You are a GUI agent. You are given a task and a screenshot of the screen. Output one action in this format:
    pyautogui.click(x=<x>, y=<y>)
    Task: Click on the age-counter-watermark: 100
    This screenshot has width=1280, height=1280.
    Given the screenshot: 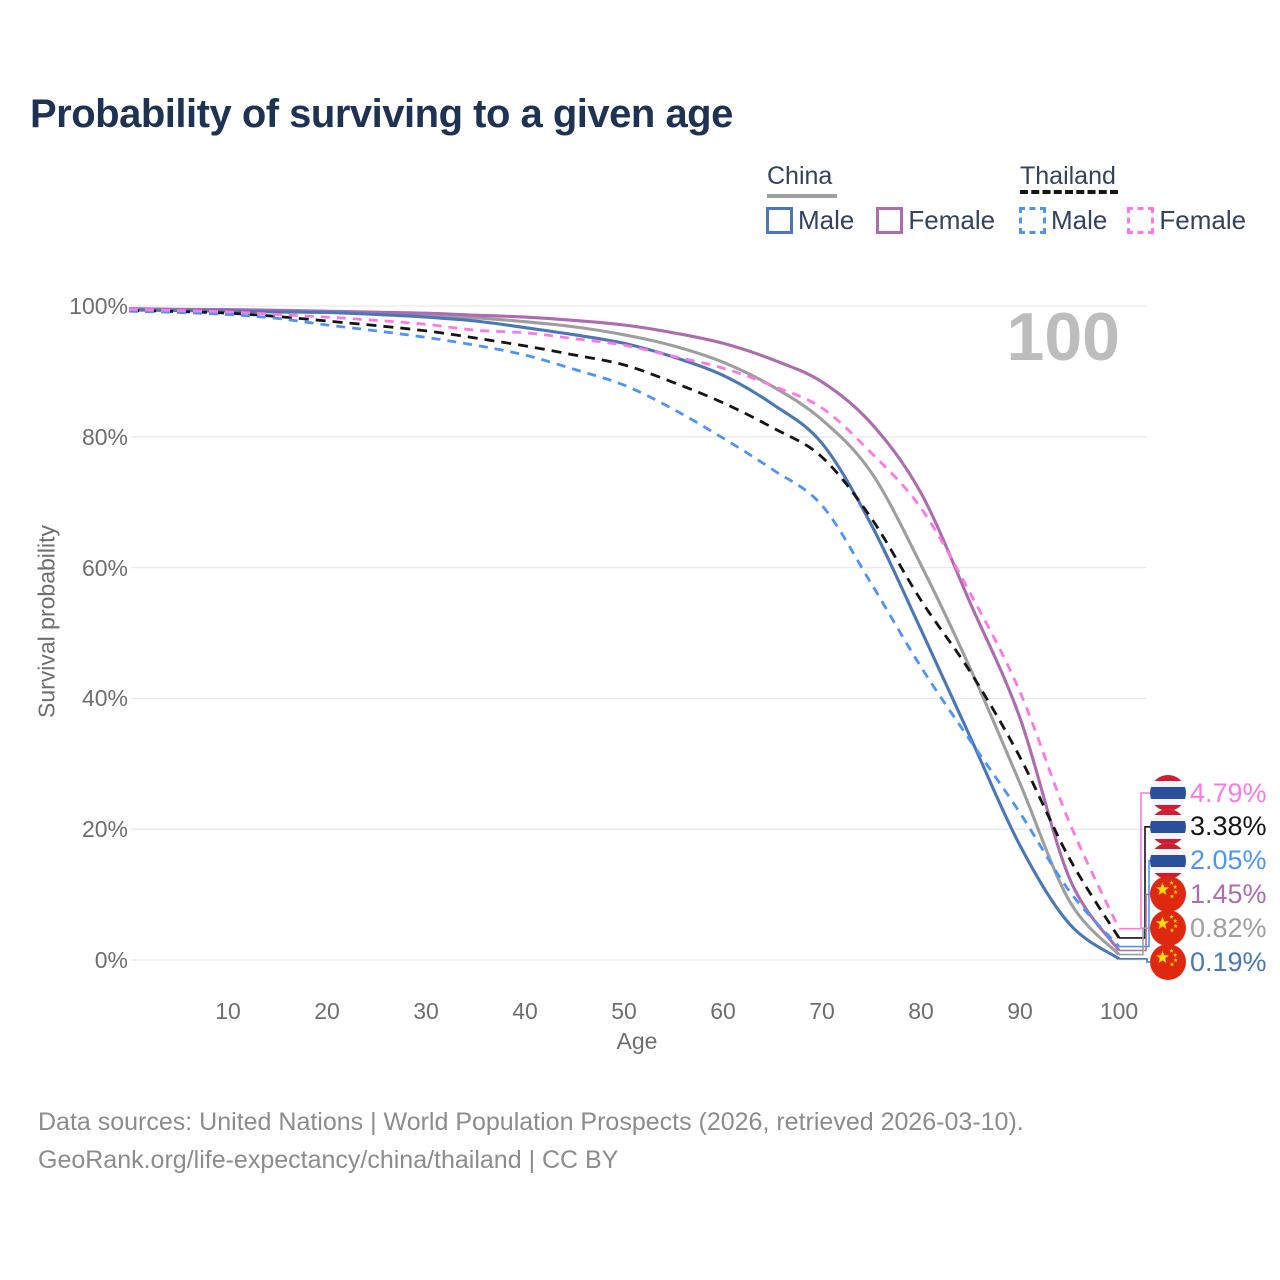 What is the action you would take?
    pyautogui.click(x=1063, y=337)
    